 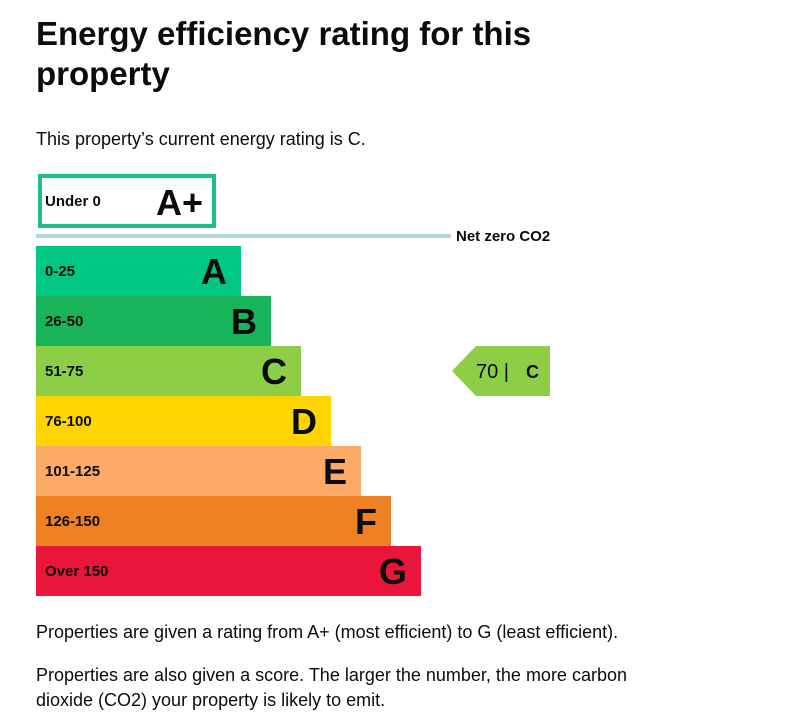 What do you see at coordinates (304, 421) in the screenshot?
I see `band-d-letter: D` at bounding box center [304, 421].